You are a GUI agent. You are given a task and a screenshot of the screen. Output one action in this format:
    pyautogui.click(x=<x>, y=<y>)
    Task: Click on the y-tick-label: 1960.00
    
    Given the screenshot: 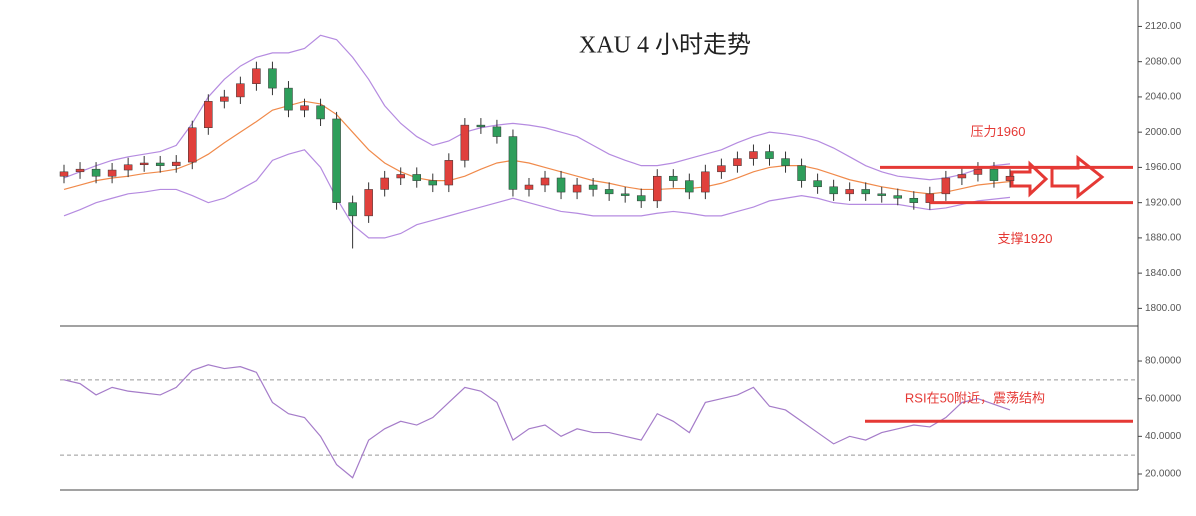 What is the action you would take?
    pyautogui.click(x=1163, y=167)
    